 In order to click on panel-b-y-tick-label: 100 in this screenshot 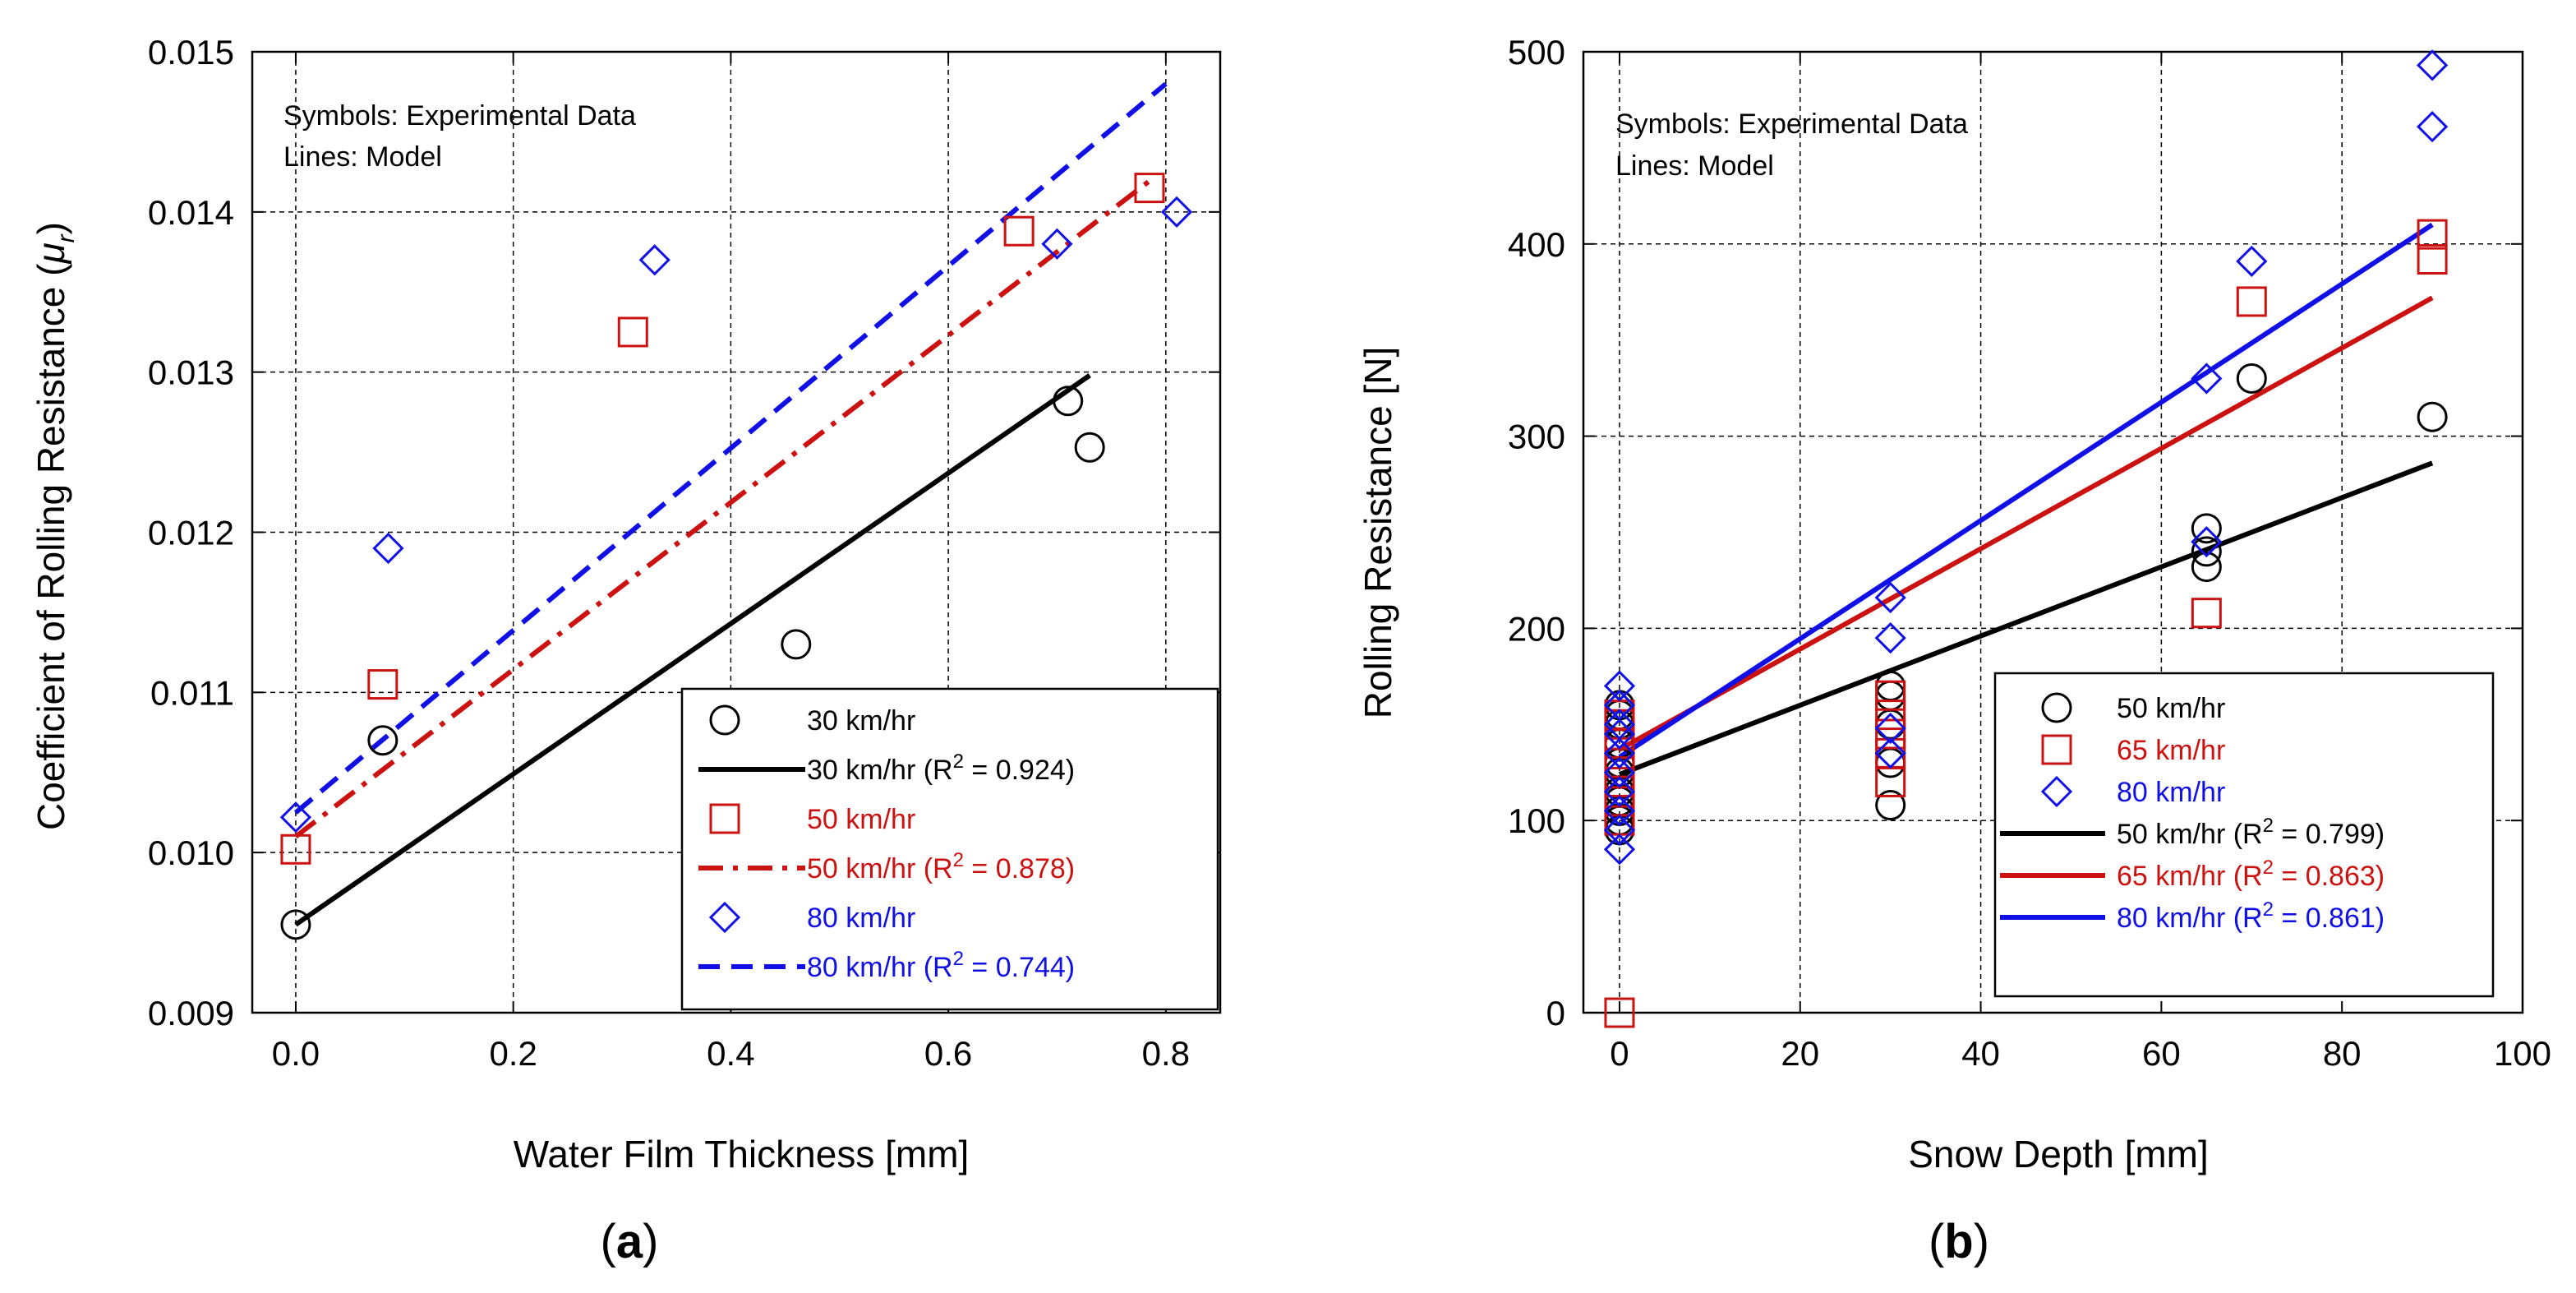, I will do `click(1536, 820)`.